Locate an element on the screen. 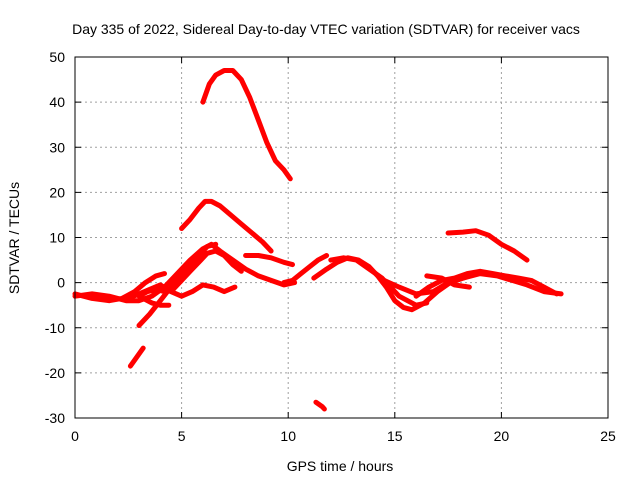  y-tick-label: 30 is located at coordinates (57, 147).